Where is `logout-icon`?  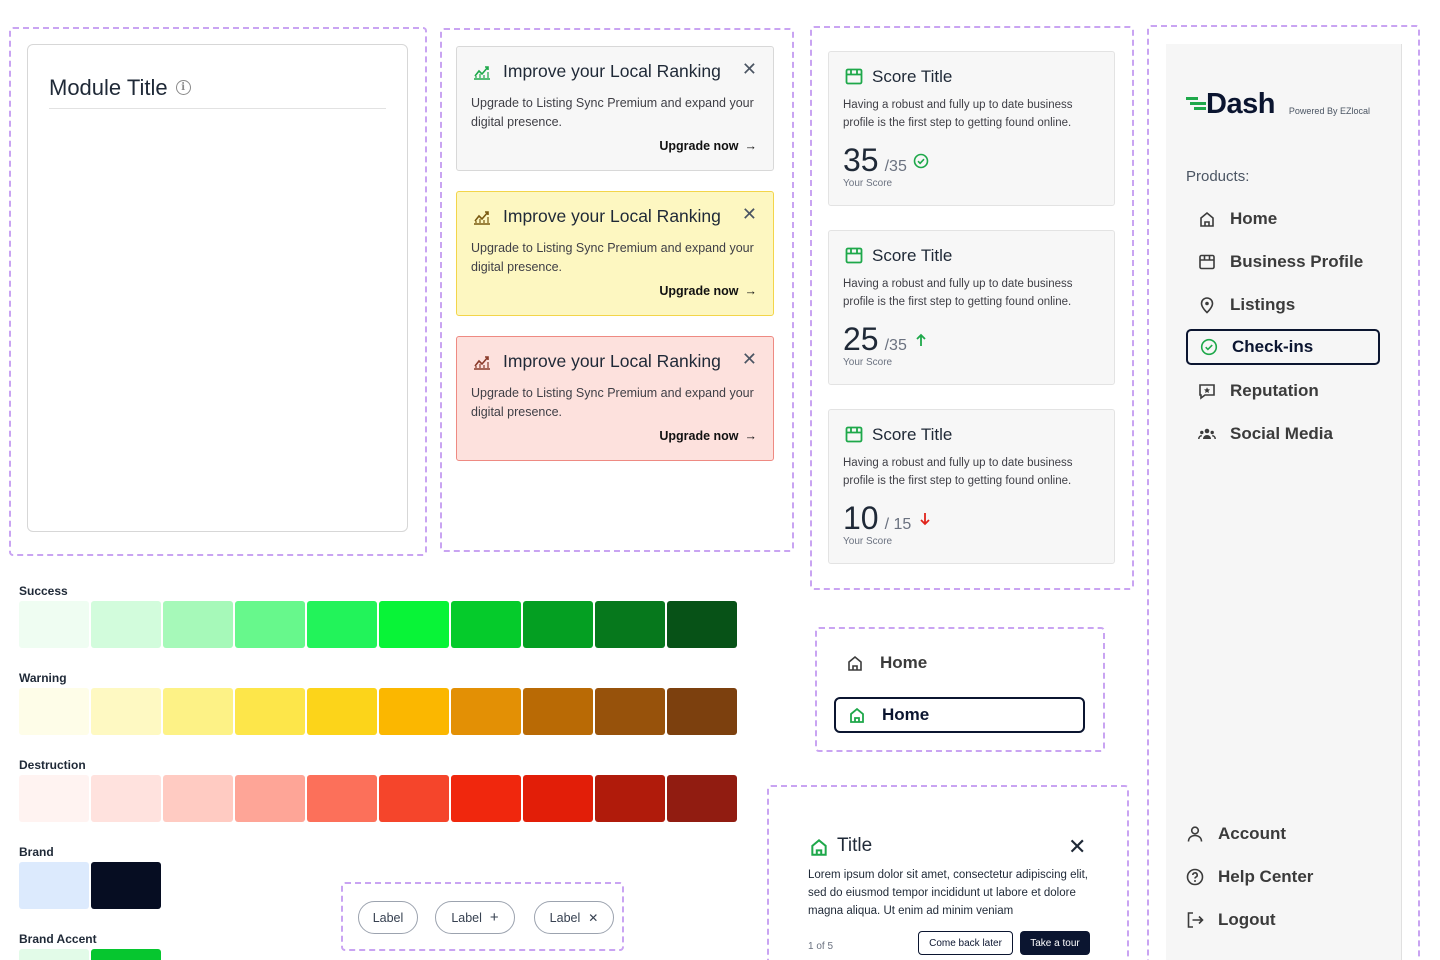 logout-icon is located at coordinates (1195, 920).